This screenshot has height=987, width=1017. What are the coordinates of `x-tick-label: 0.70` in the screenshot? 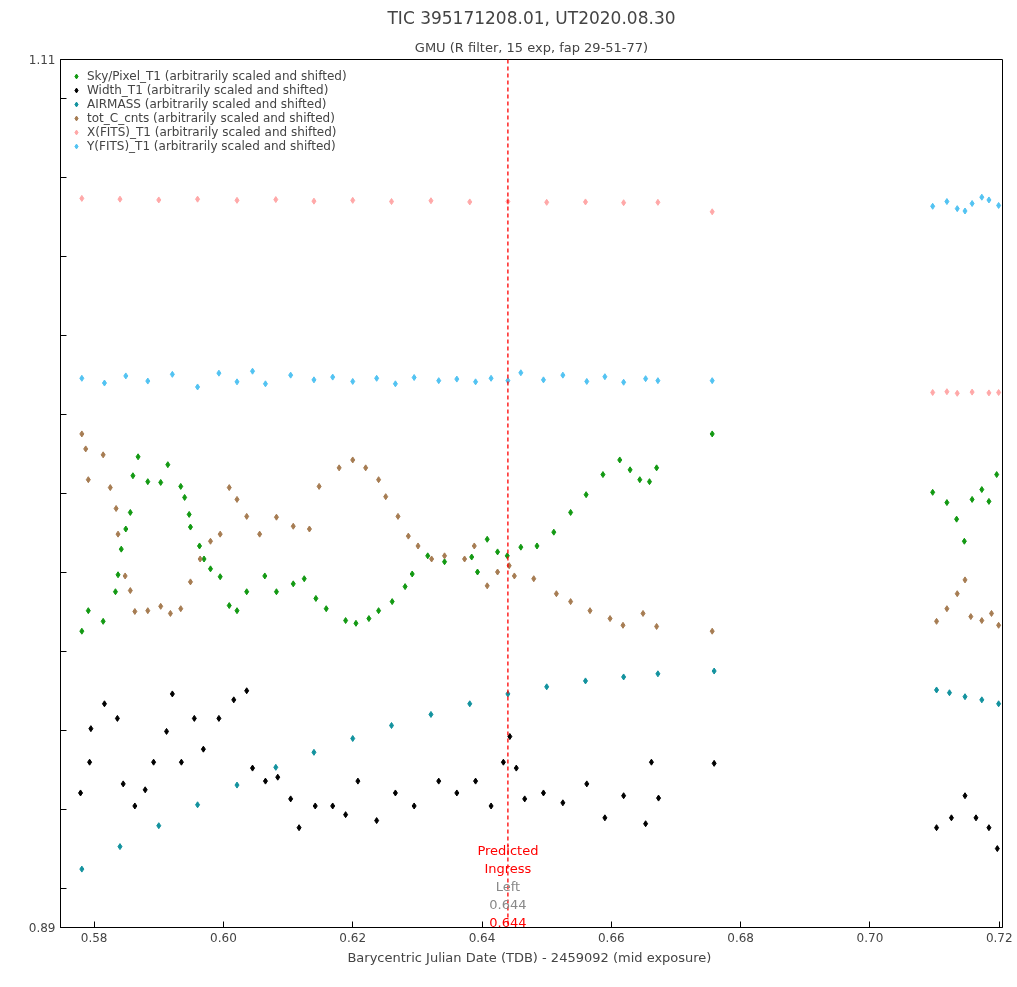 It's located at (870, 937).